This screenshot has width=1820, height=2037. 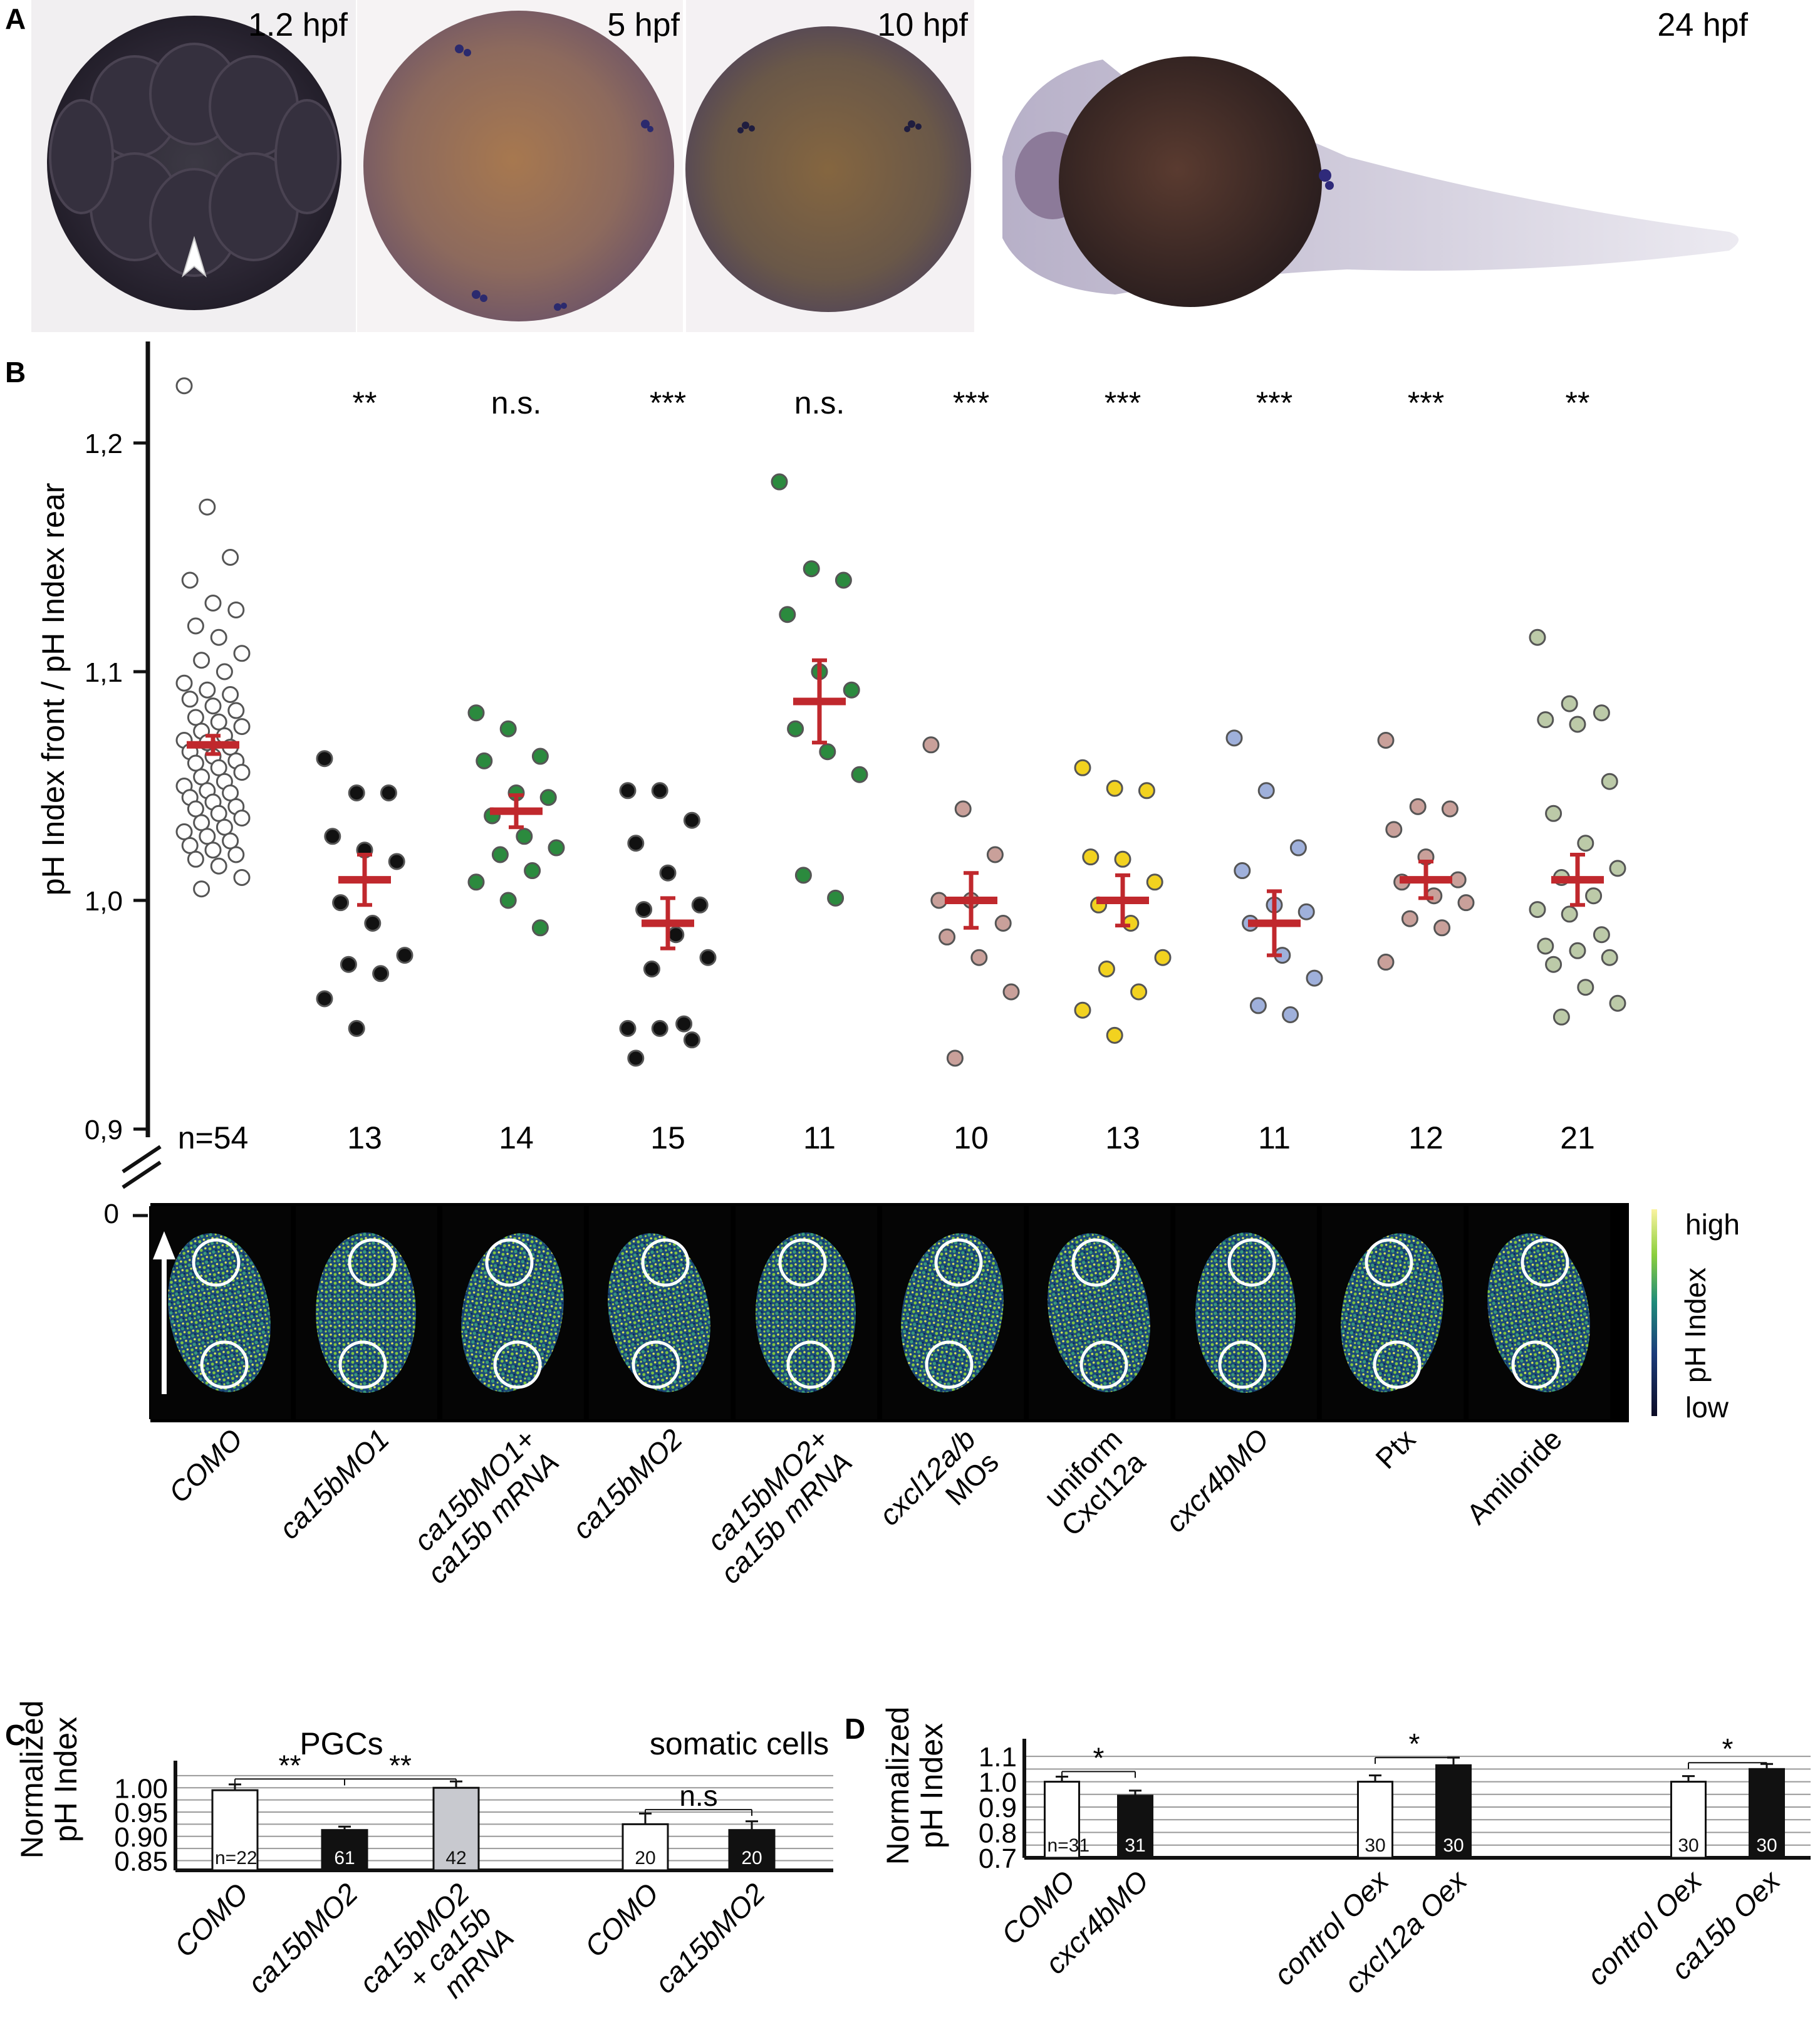 I want to click on panel-b-y-axis-label: pH Index front / pH Index rear, so click(x=54, y=689).